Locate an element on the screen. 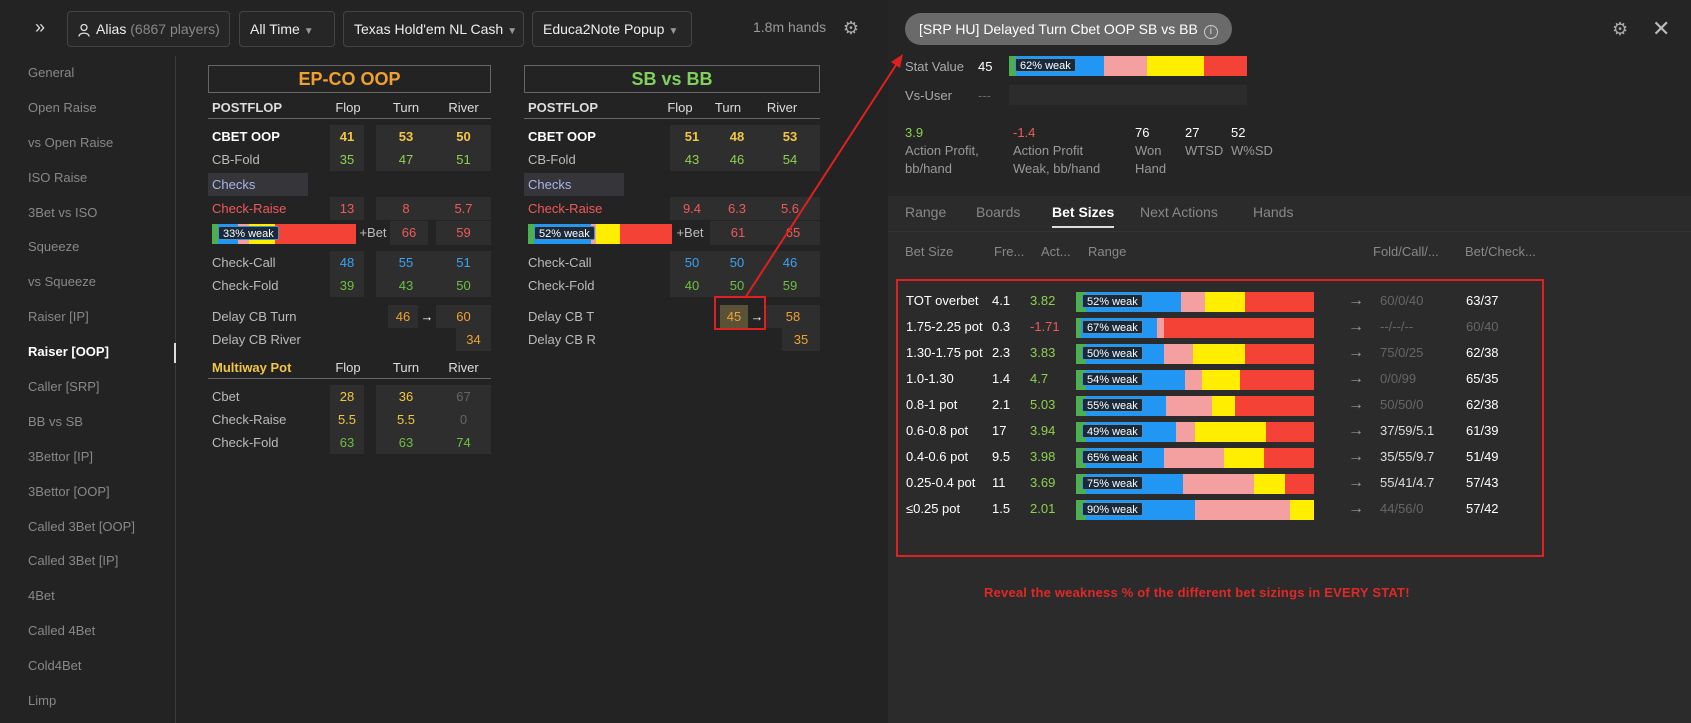 The height and width of the screenshot is (723, 1691). stat-row-cbet: CBET OOP 41 53 50 is located at coordinates (349, 136).